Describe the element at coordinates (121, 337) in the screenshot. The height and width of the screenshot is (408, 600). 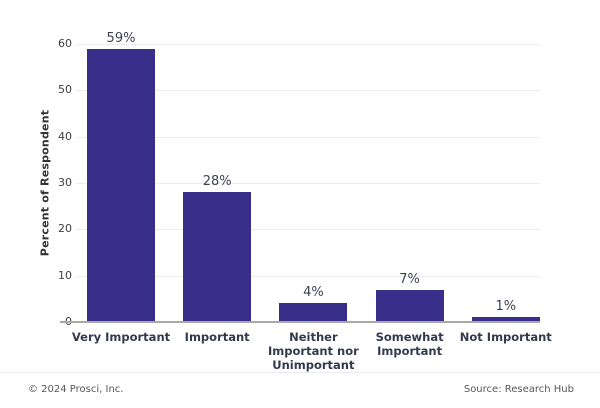
I see `category-label: Very Important` at that location.